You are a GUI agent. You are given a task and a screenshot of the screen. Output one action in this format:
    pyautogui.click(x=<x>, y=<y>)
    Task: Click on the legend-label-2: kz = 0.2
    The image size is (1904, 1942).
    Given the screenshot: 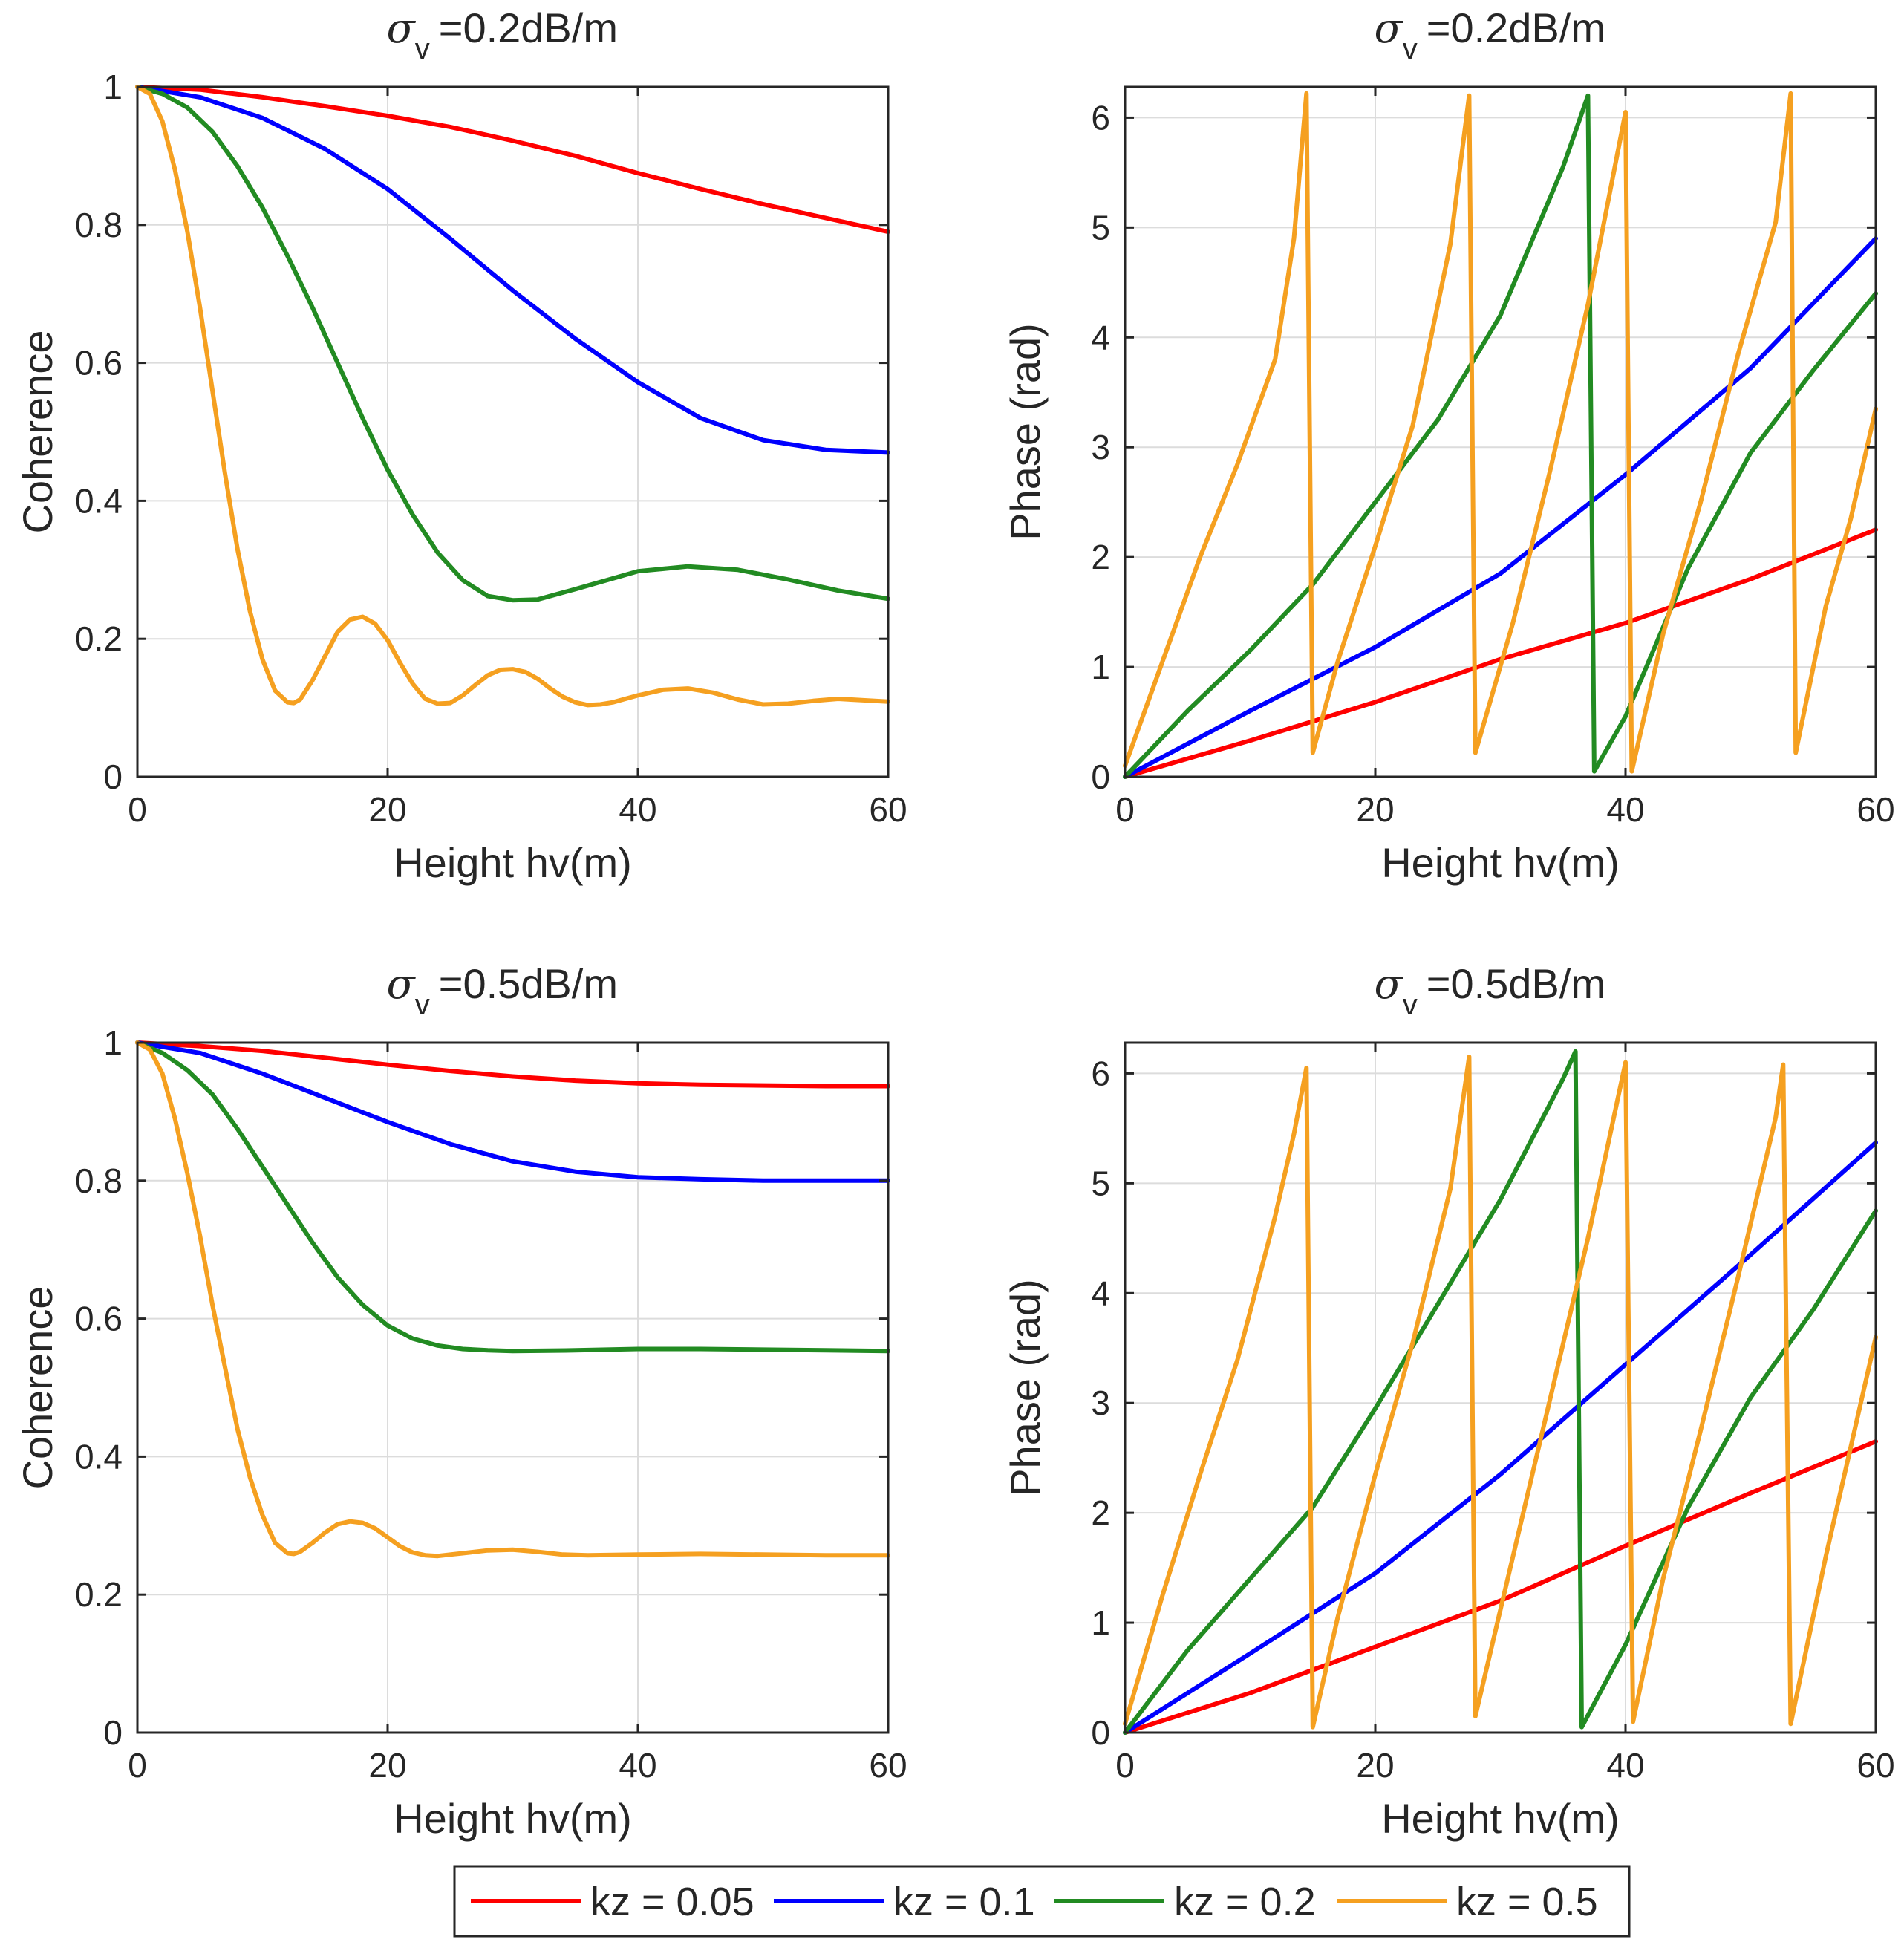 What is the action you would take?
    pyautogui.click(x=1245, y=1902)
    